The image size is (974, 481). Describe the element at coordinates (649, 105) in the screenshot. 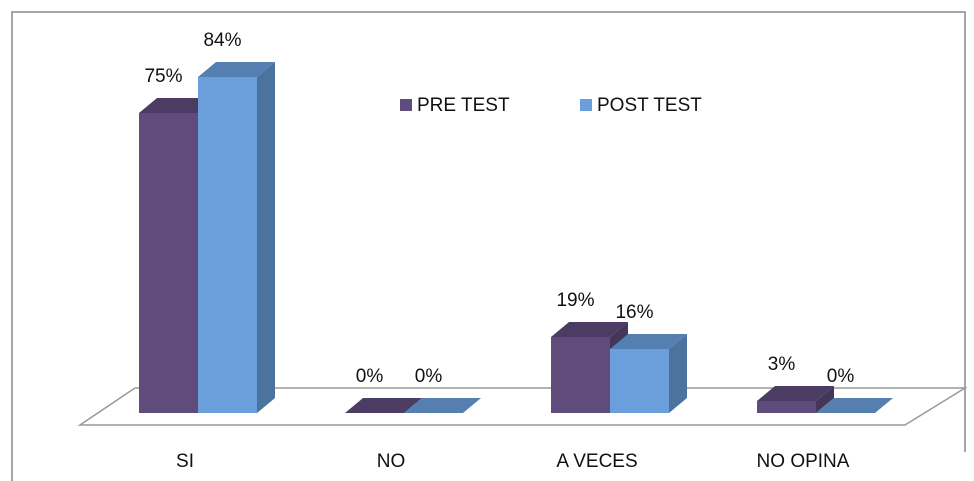

I see `legend-label: POST TEST` at that location.